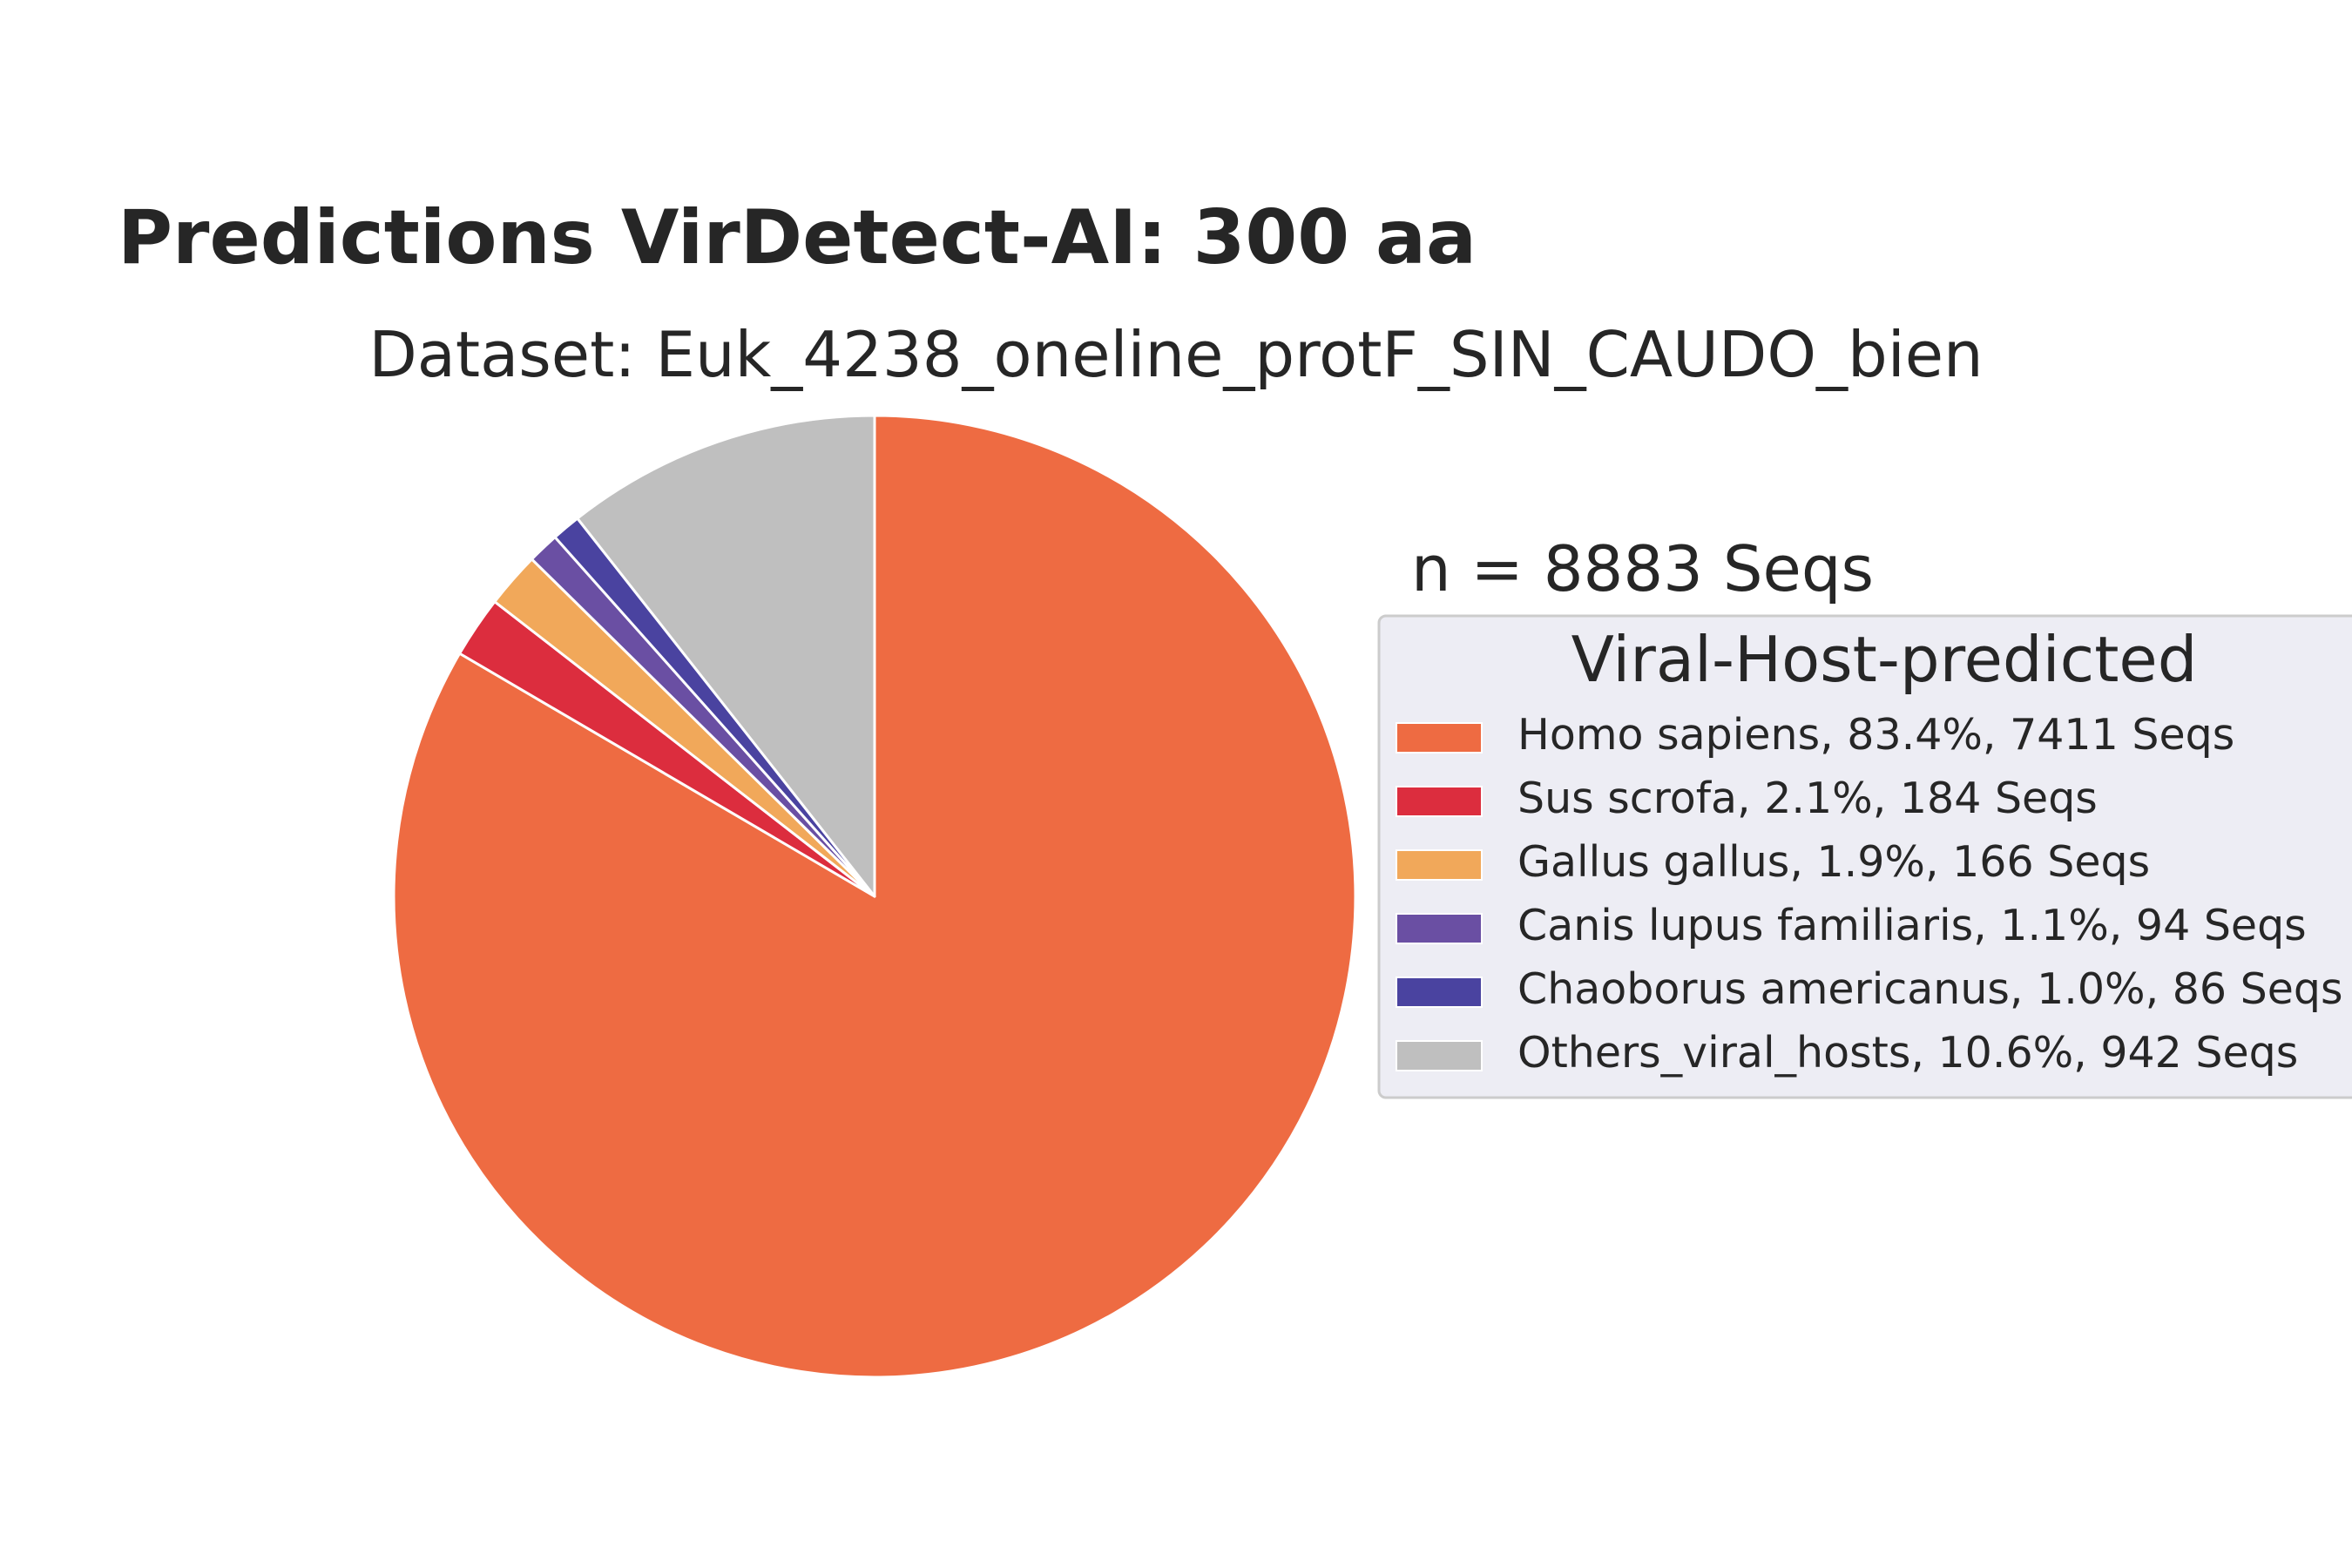 The image size is (2352, 1568). Describe the element at coordinates (1876, 735) in the screenshot. I see `legend-label-homo-sapiens: Homo sapiens, 83.4%, 7411 Seqs` at that location.